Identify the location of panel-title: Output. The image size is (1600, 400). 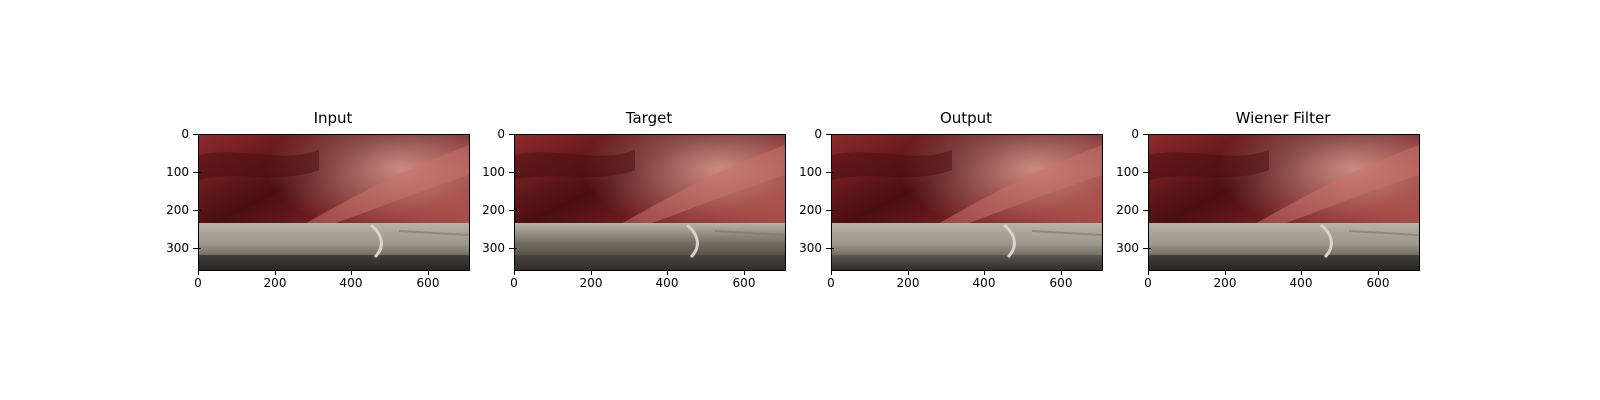
(966, 118).